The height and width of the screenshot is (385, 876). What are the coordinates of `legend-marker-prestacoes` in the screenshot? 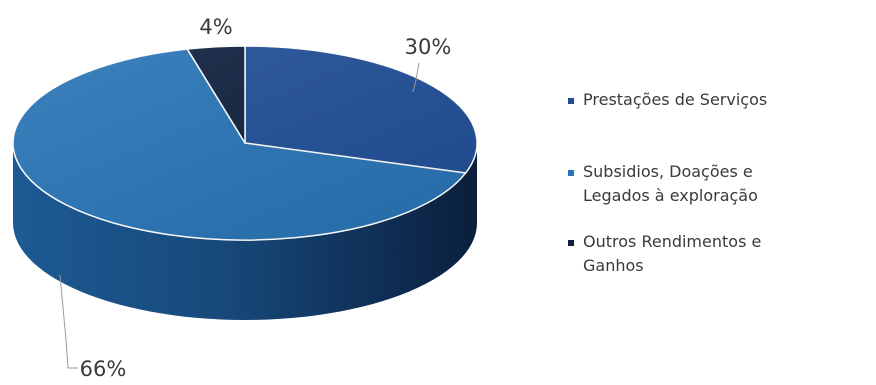 It's located at (571, 101).